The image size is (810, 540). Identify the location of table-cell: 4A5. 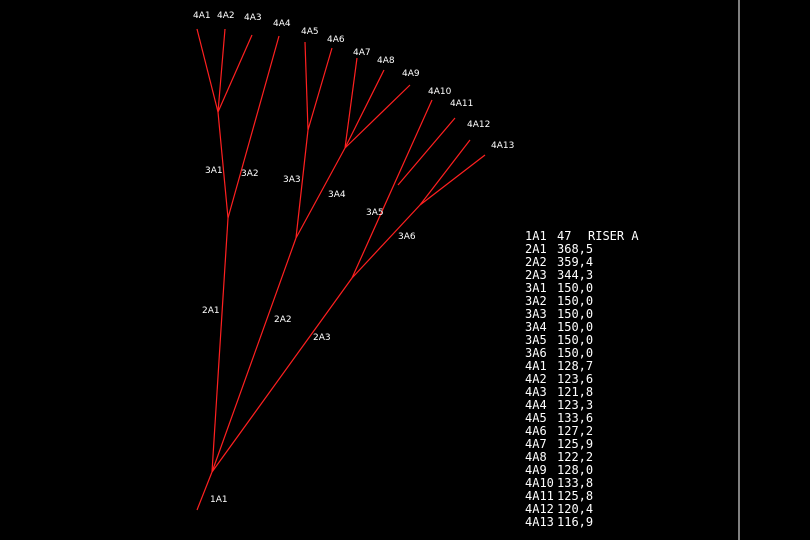
(536, 418).